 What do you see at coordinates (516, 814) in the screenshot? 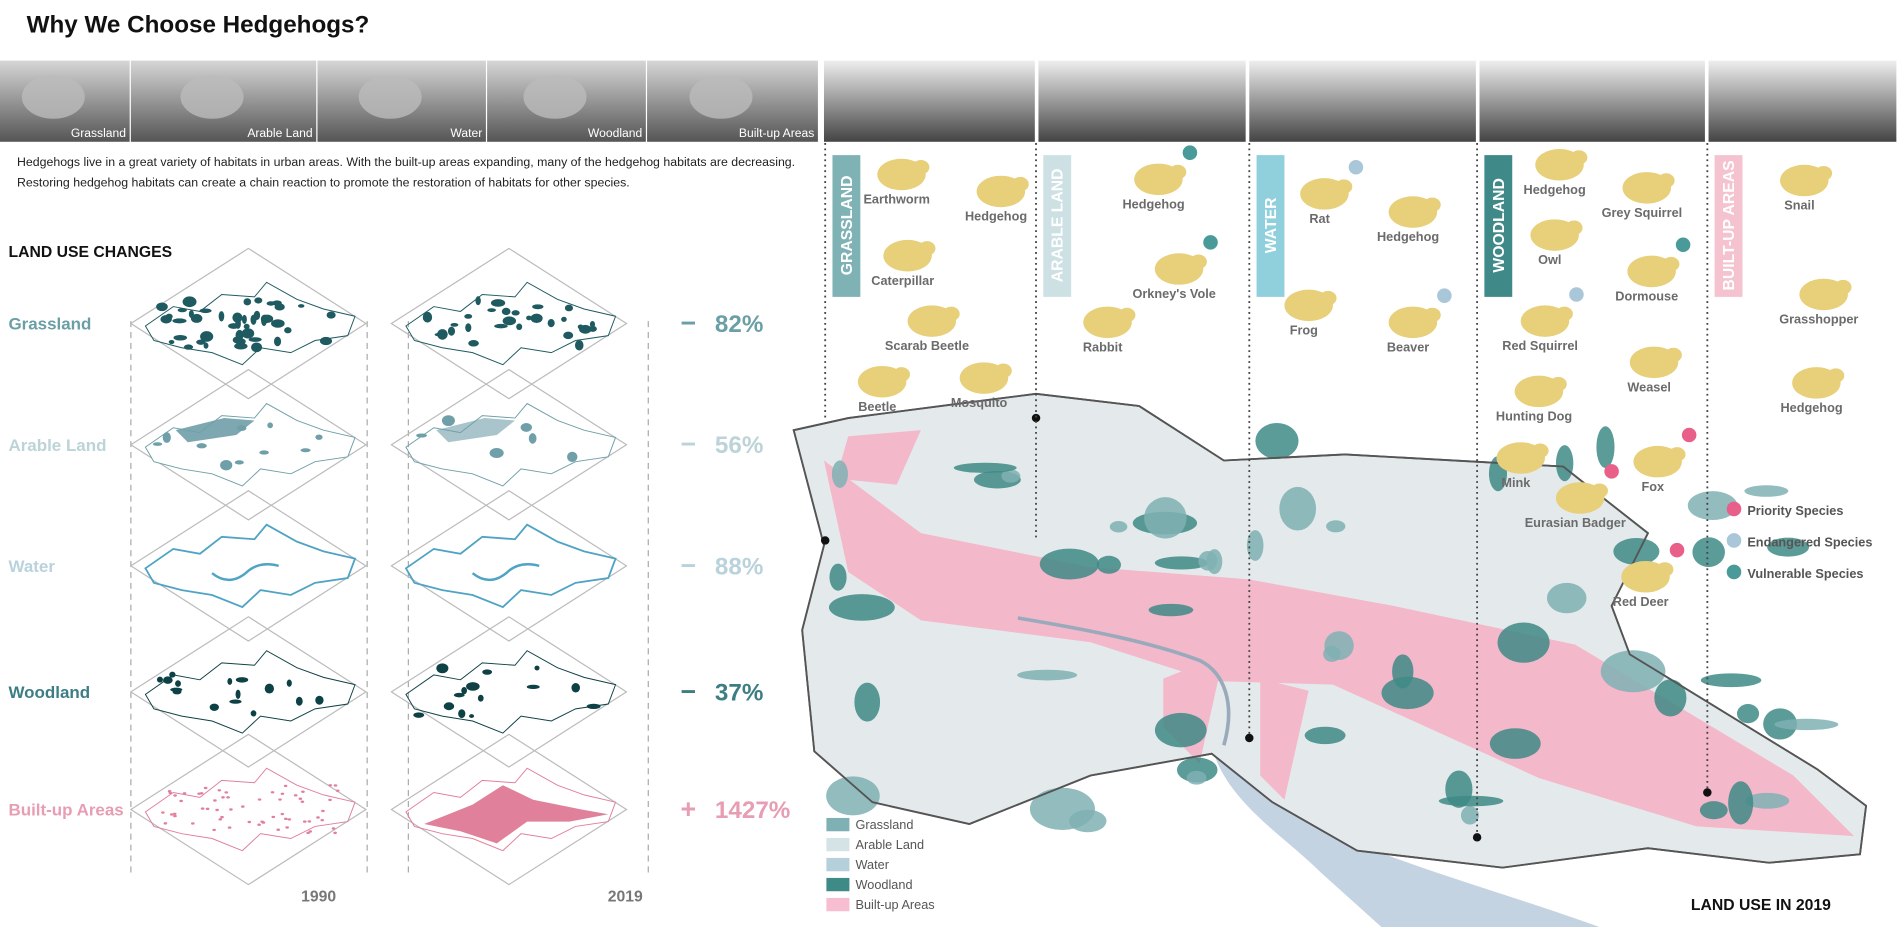
I see `built-up-core` at bounding box center [516, 814].